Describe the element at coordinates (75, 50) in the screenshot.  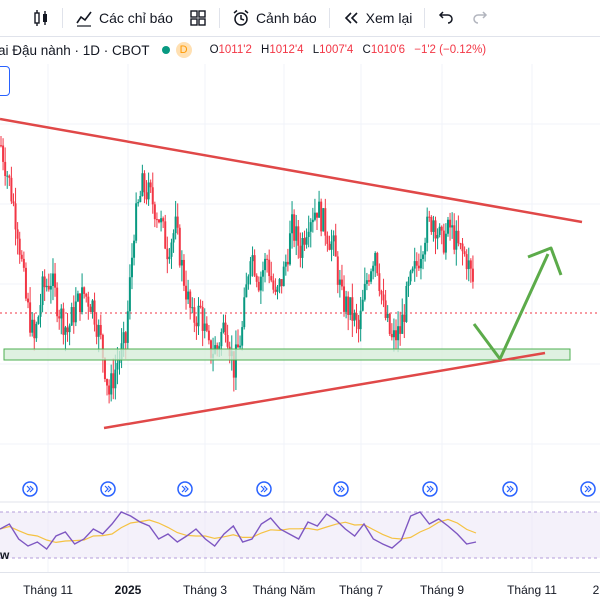
I see `symbol-title: ai Đậu nành · 1D · CBOT` at that location.